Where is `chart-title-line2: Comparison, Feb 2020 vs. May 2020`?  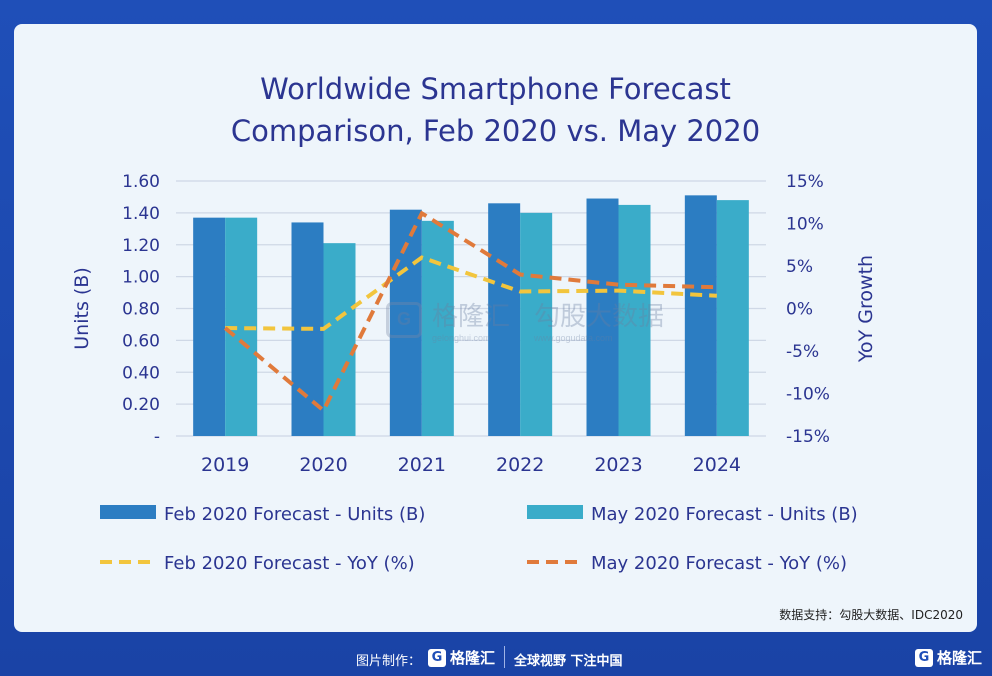
chart-title-line2: Comparison, Feb 2020 vs. May 2020 is located at coordinates (495, 131).